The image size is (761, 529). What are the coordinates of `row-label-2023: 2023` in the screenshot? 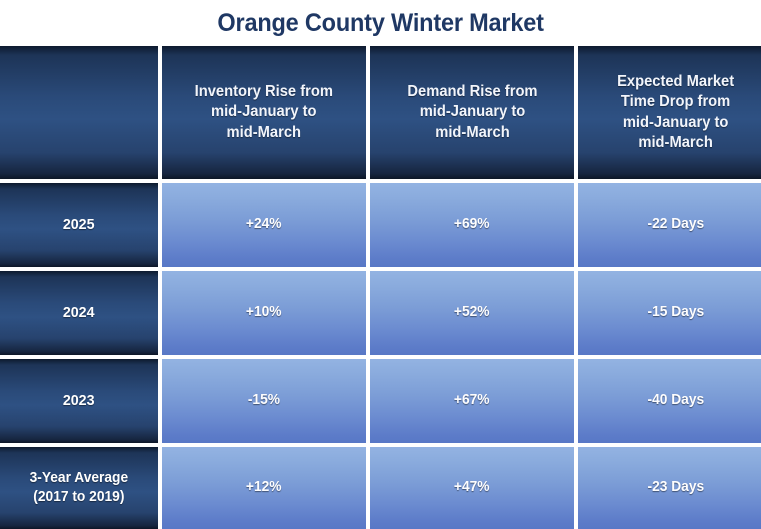 It's located at (79, 401).